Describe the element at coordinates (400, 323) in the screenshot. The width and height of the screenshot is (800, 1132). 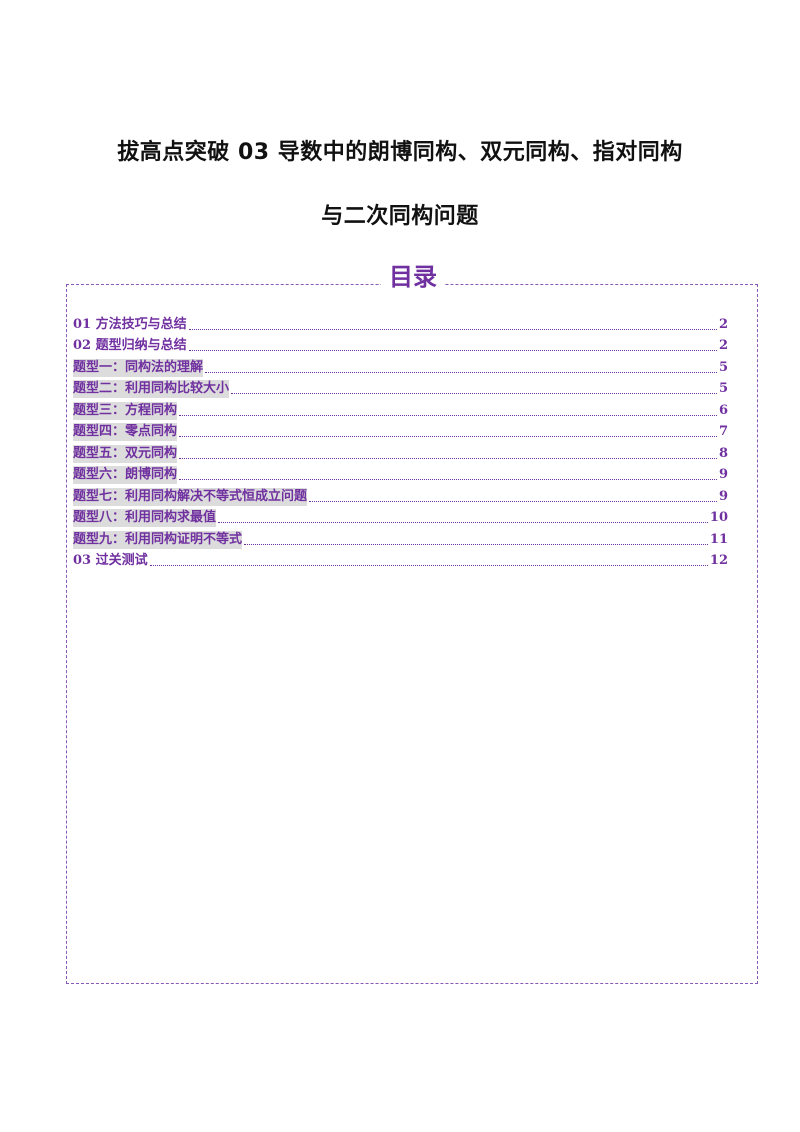
I see `toc-entry-methods-summary: 01 方法技巧与总结 2` at that location.